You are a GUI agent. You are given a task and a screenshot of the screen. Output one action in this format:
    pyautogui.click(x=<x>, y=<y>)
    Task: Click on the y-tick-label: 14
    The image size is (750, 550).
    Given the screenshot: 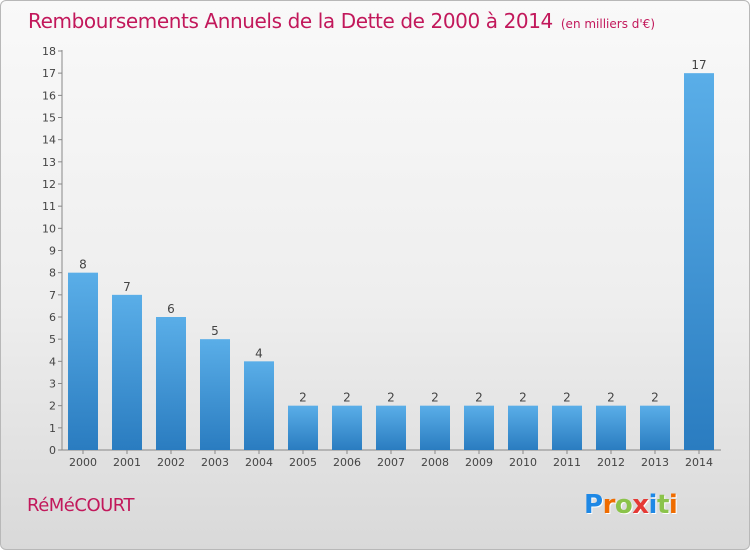 What is the action you would take?
    pyautogui.click(x=49, y=140)
    